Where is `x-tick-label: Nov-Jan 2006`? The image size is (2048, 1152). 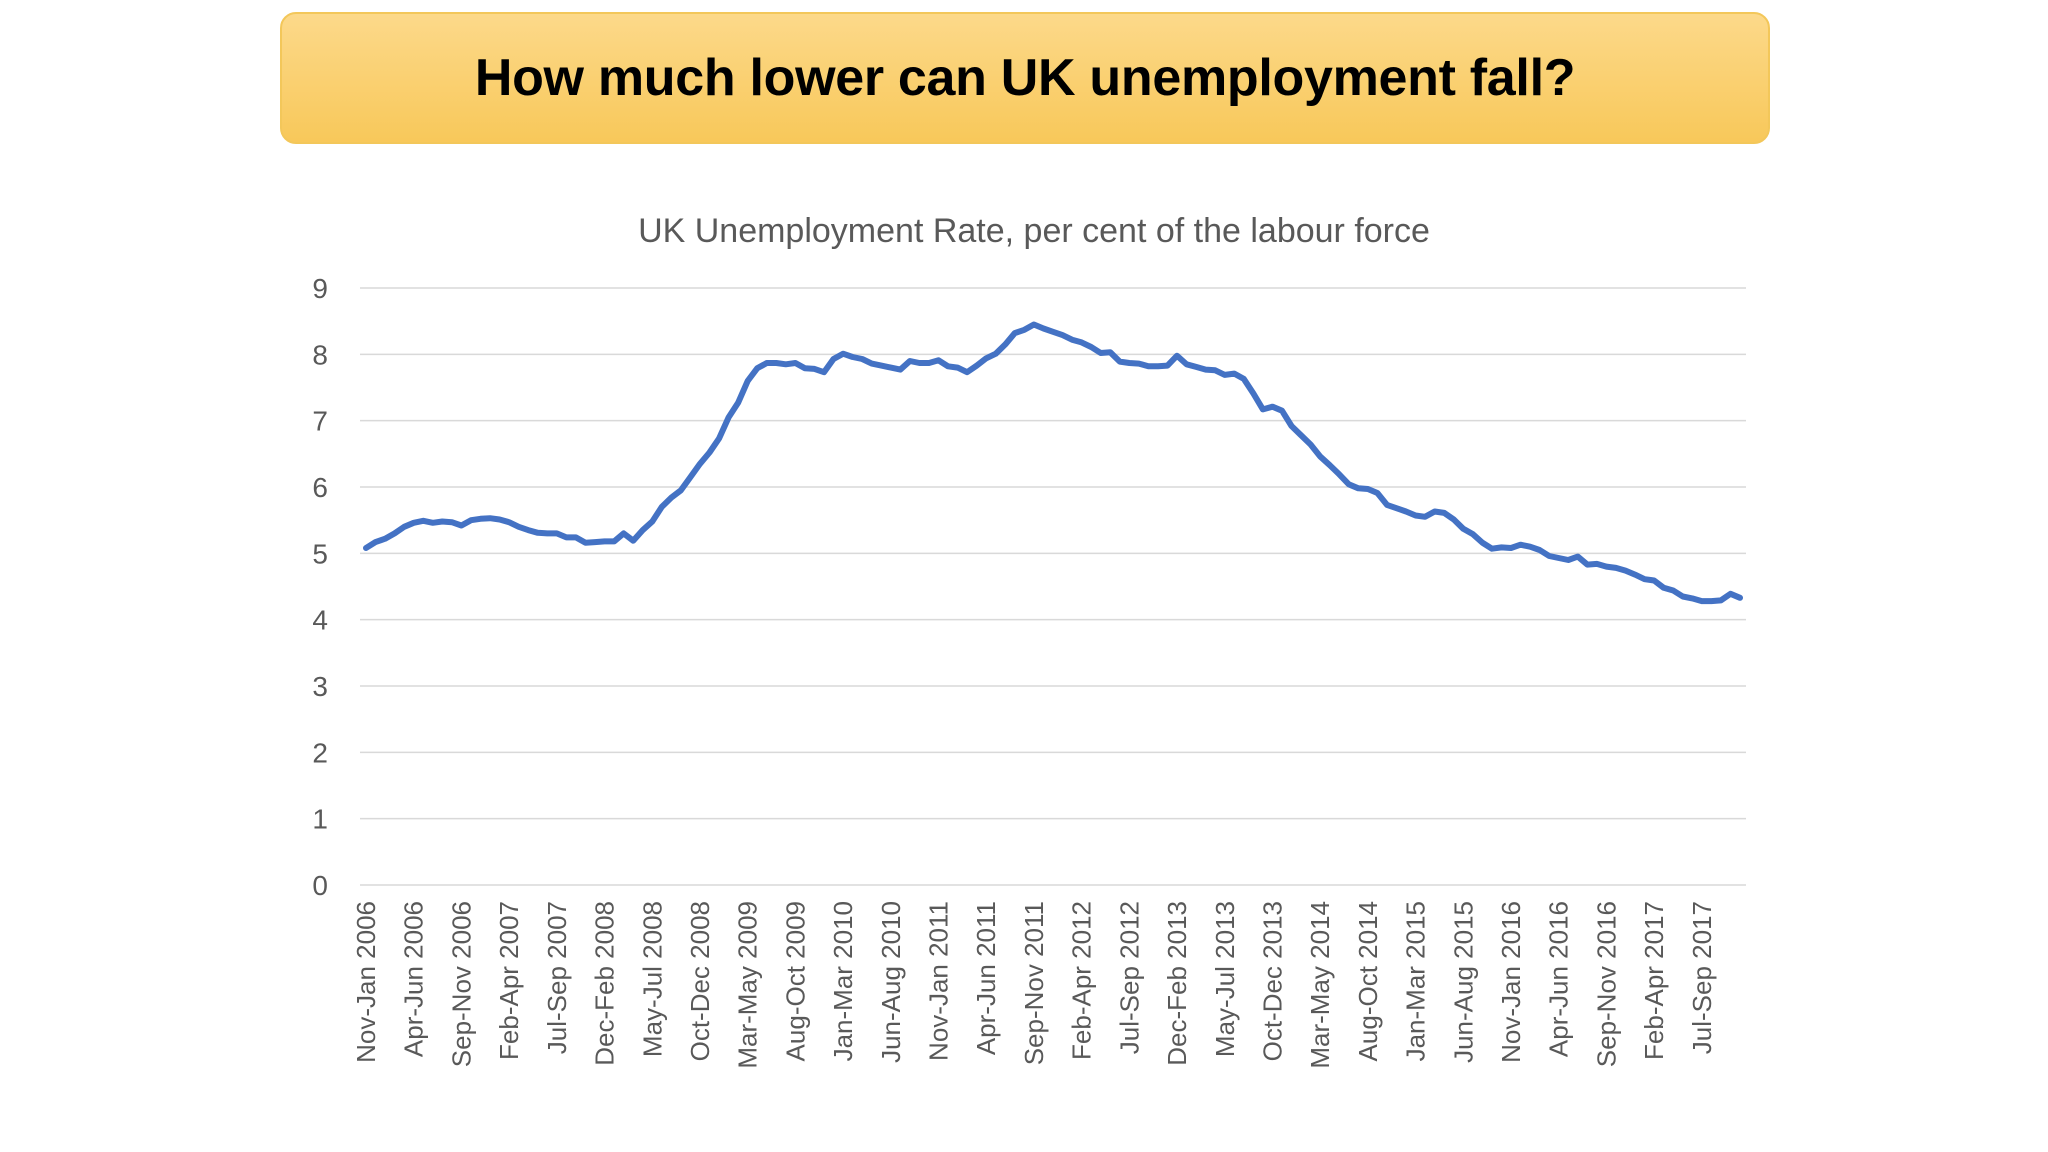 x-tick-label: Nov-Jan 2006 is located at coordinates (366, 982).